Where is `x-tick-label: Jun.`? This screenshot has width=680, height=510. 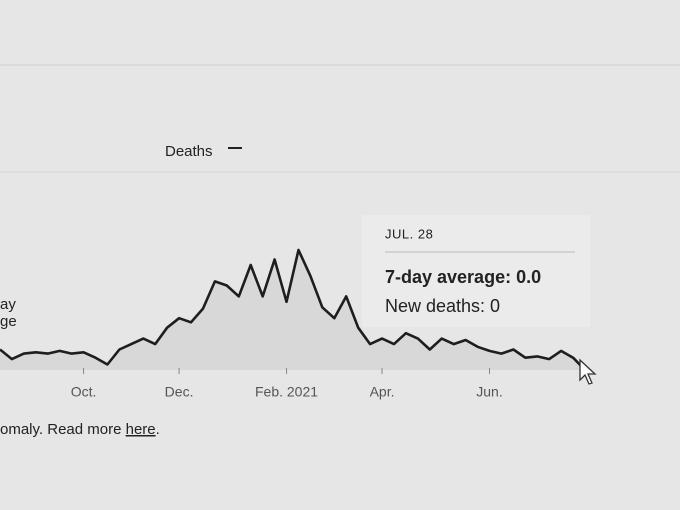 x-tick-label: Jun. is located at coordinates (489, 392).